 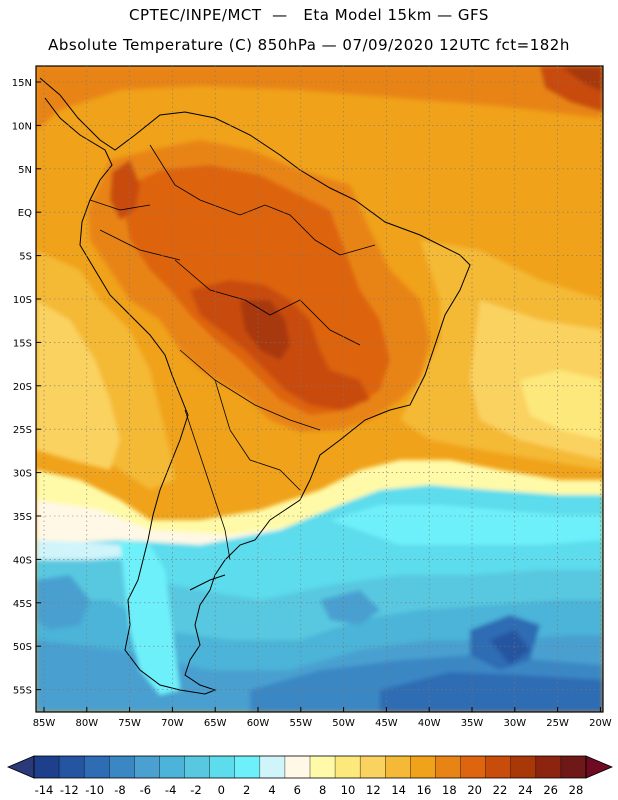 What do you see at coordinates (514, 723) in the screenshot?
I see `lon-label: 30W` at bounding box center [514, 723].